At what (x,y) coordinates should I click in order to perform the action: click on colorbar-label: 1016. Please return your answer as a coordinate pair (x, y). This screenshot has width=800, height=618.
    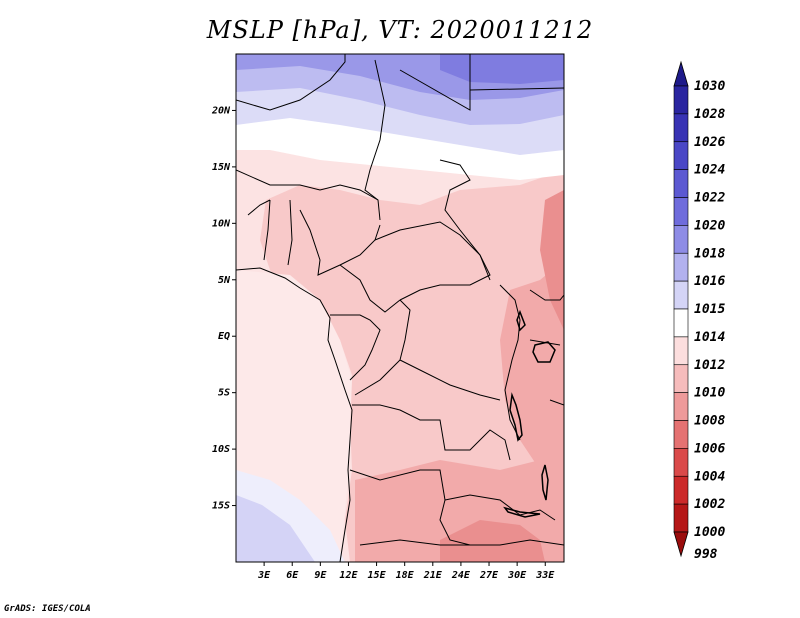
    Looking at the image, I should click on (709, 281).